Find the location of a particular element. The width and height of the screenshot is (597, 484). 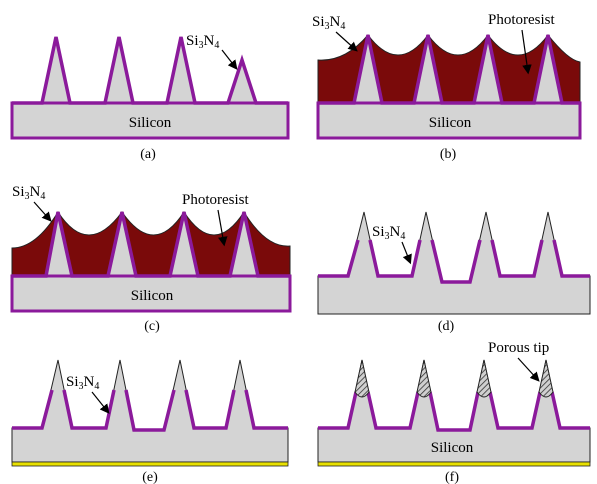

caption: (c) is located at coordinates (152, 326).